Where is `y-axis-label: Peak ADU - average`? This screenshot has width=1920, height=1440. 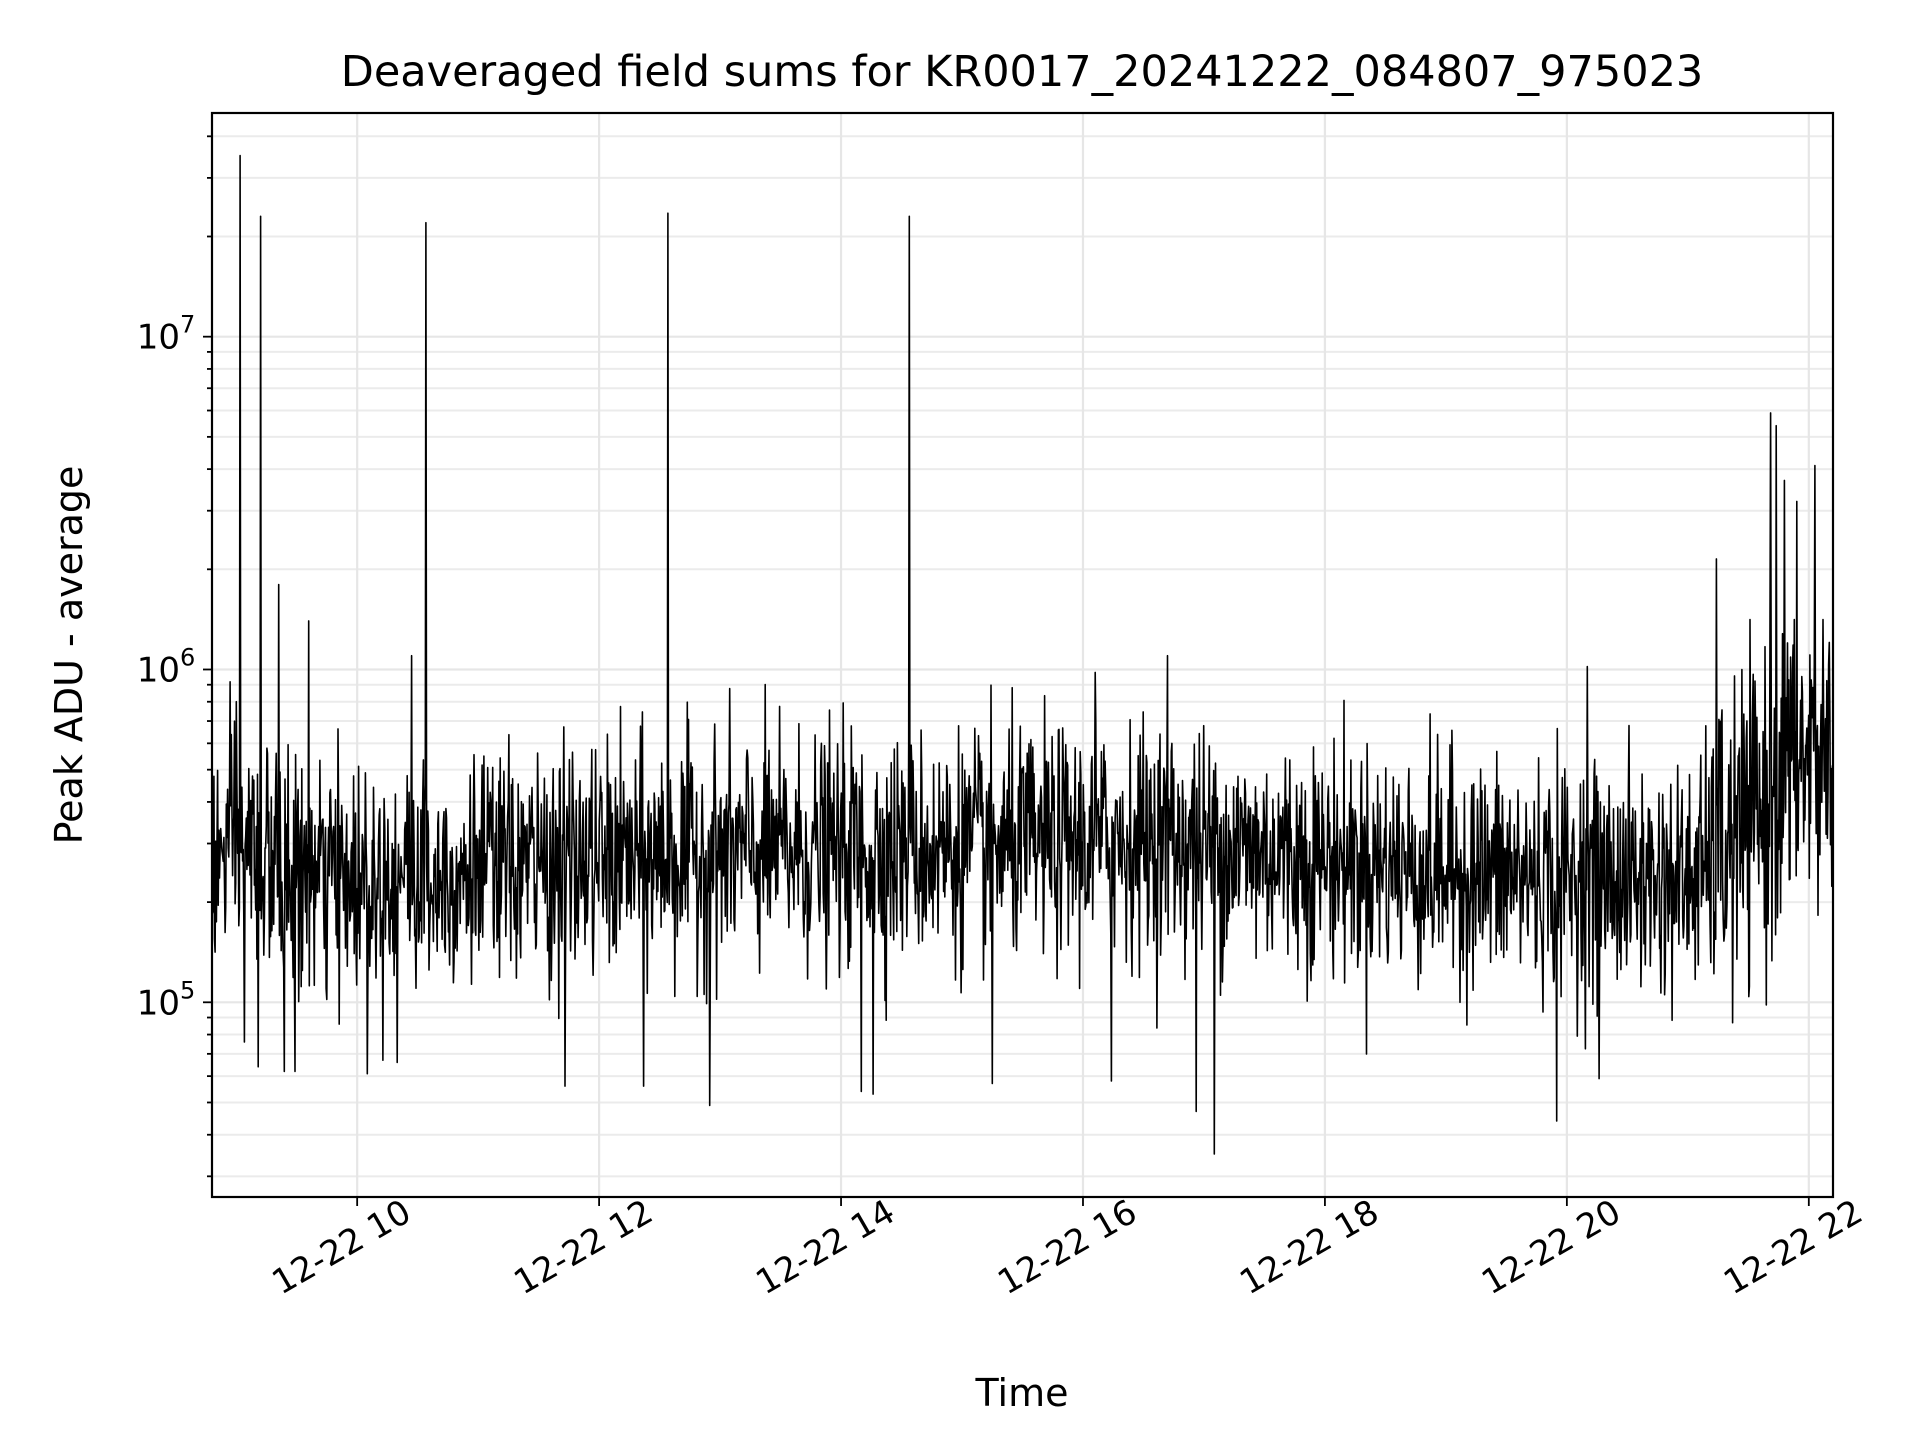 y-axis-label: Peak ADU - average is located at coordinates (69, 655).